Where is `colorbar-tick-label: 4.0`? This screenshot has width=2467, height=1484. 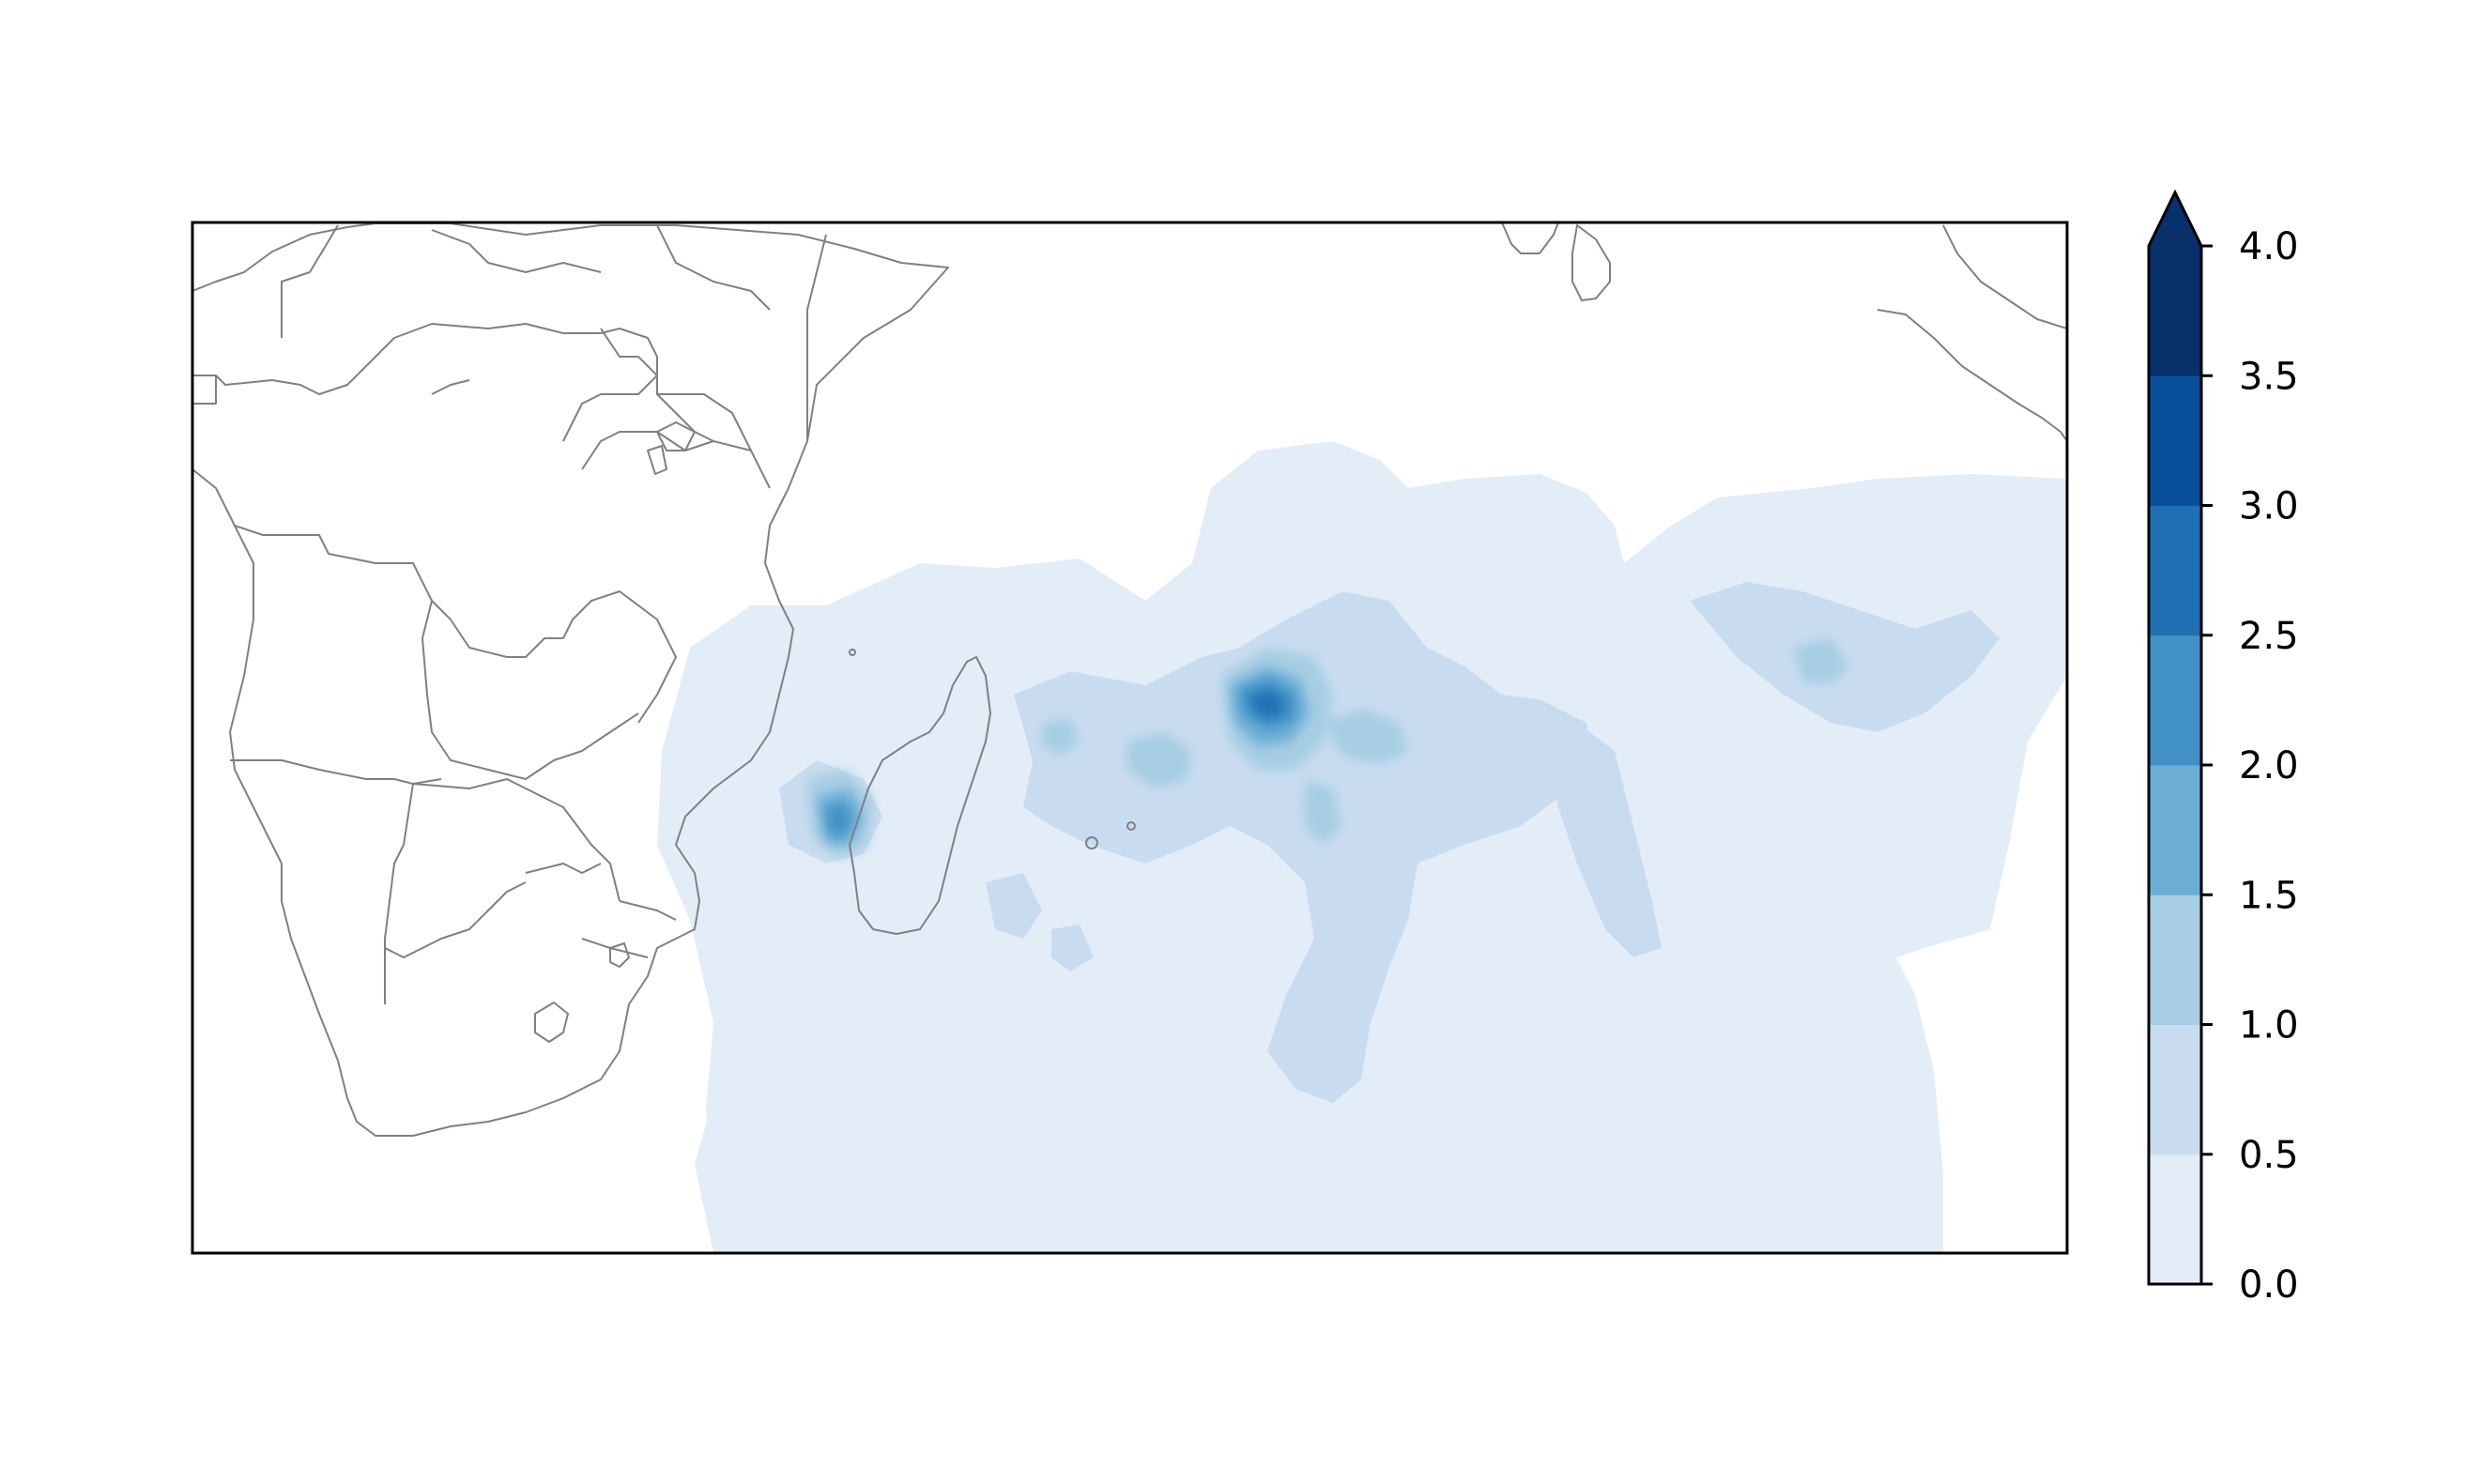
colorbar-tick-label: 4.0 is located at coordinates (2269, 246).